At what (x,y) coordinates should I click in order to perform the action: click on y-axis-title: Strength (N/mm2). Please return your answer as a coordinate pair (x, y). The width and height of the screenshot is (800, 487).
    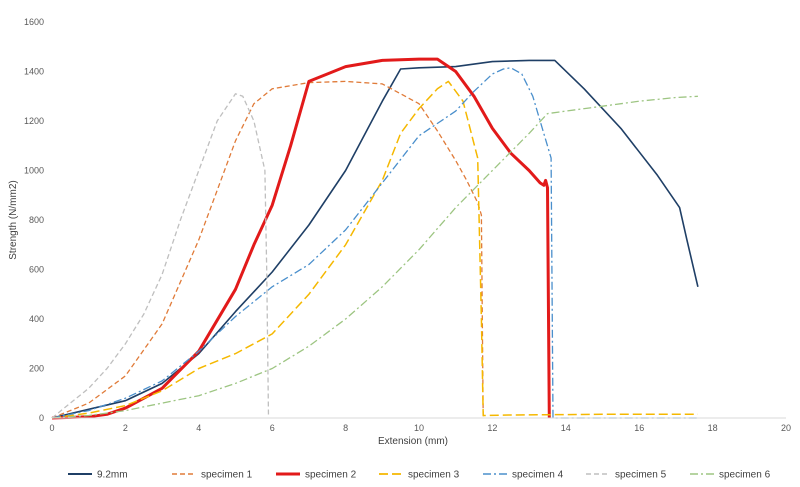
    Looking at the image, I should click on (13, 219).